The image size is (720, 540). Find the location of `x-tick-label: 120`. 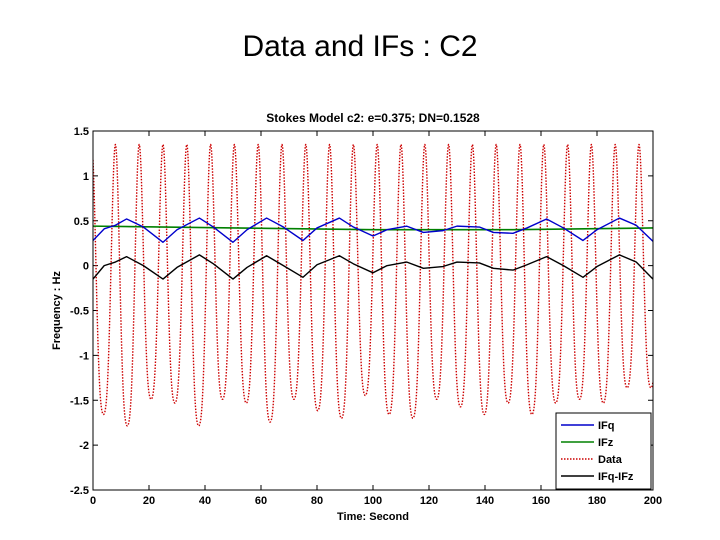

x-tick-label: 120 is located at coordinates (429, 501).